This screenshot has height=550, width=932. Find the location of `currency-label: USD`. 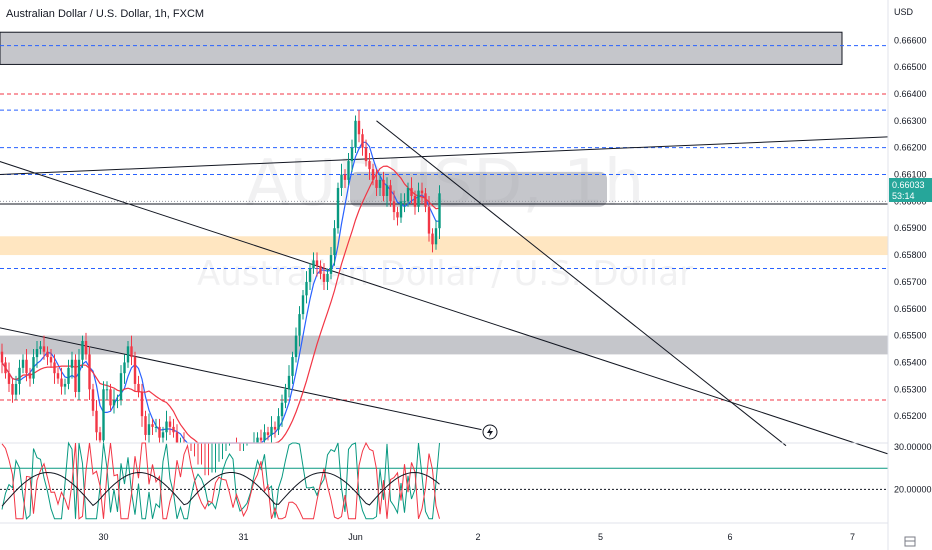

currency-label: USD is located at coordinates (904, 12).